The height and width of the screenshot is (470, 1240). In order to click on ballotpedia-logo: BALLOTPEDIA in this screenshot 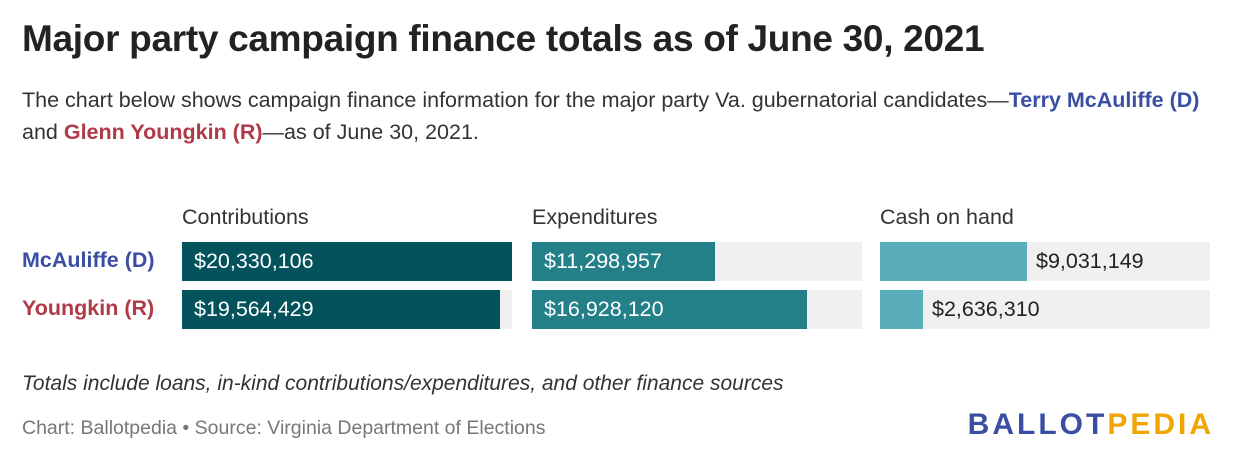, I will do `click(1091, 425)`.